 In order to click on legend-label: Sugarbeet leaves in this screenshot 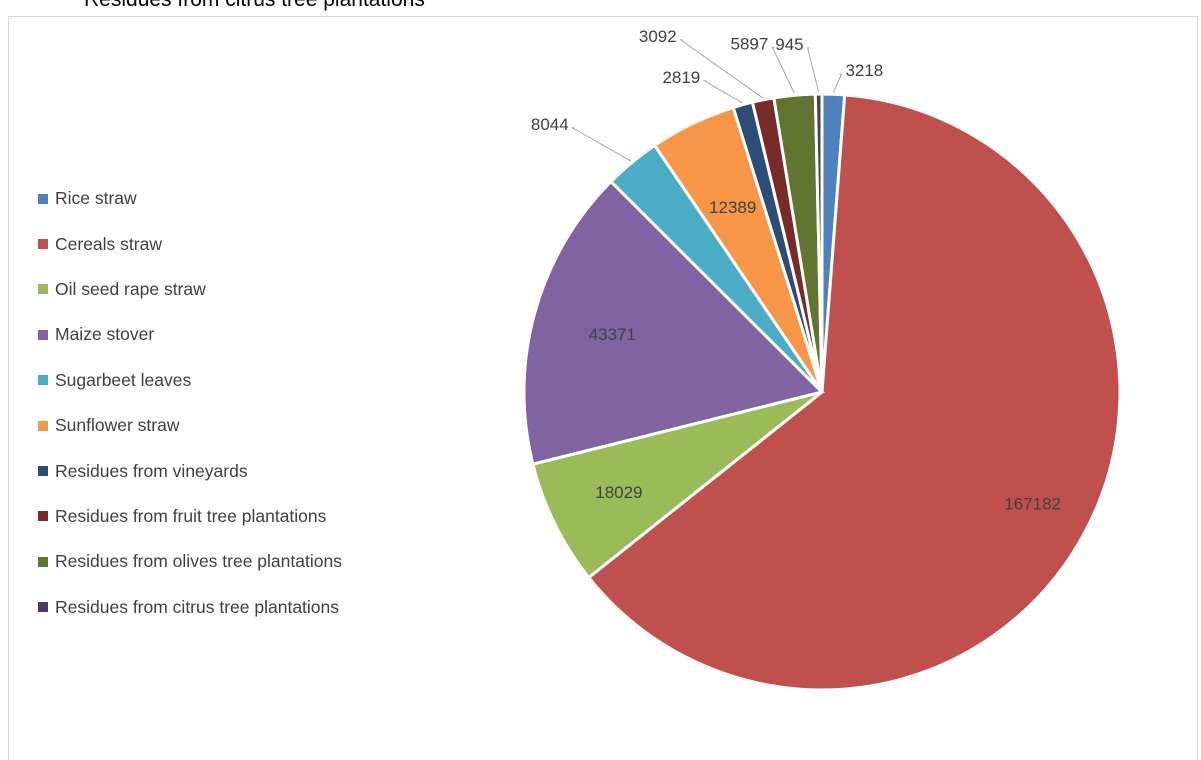, I will do `click(123, 379)`.